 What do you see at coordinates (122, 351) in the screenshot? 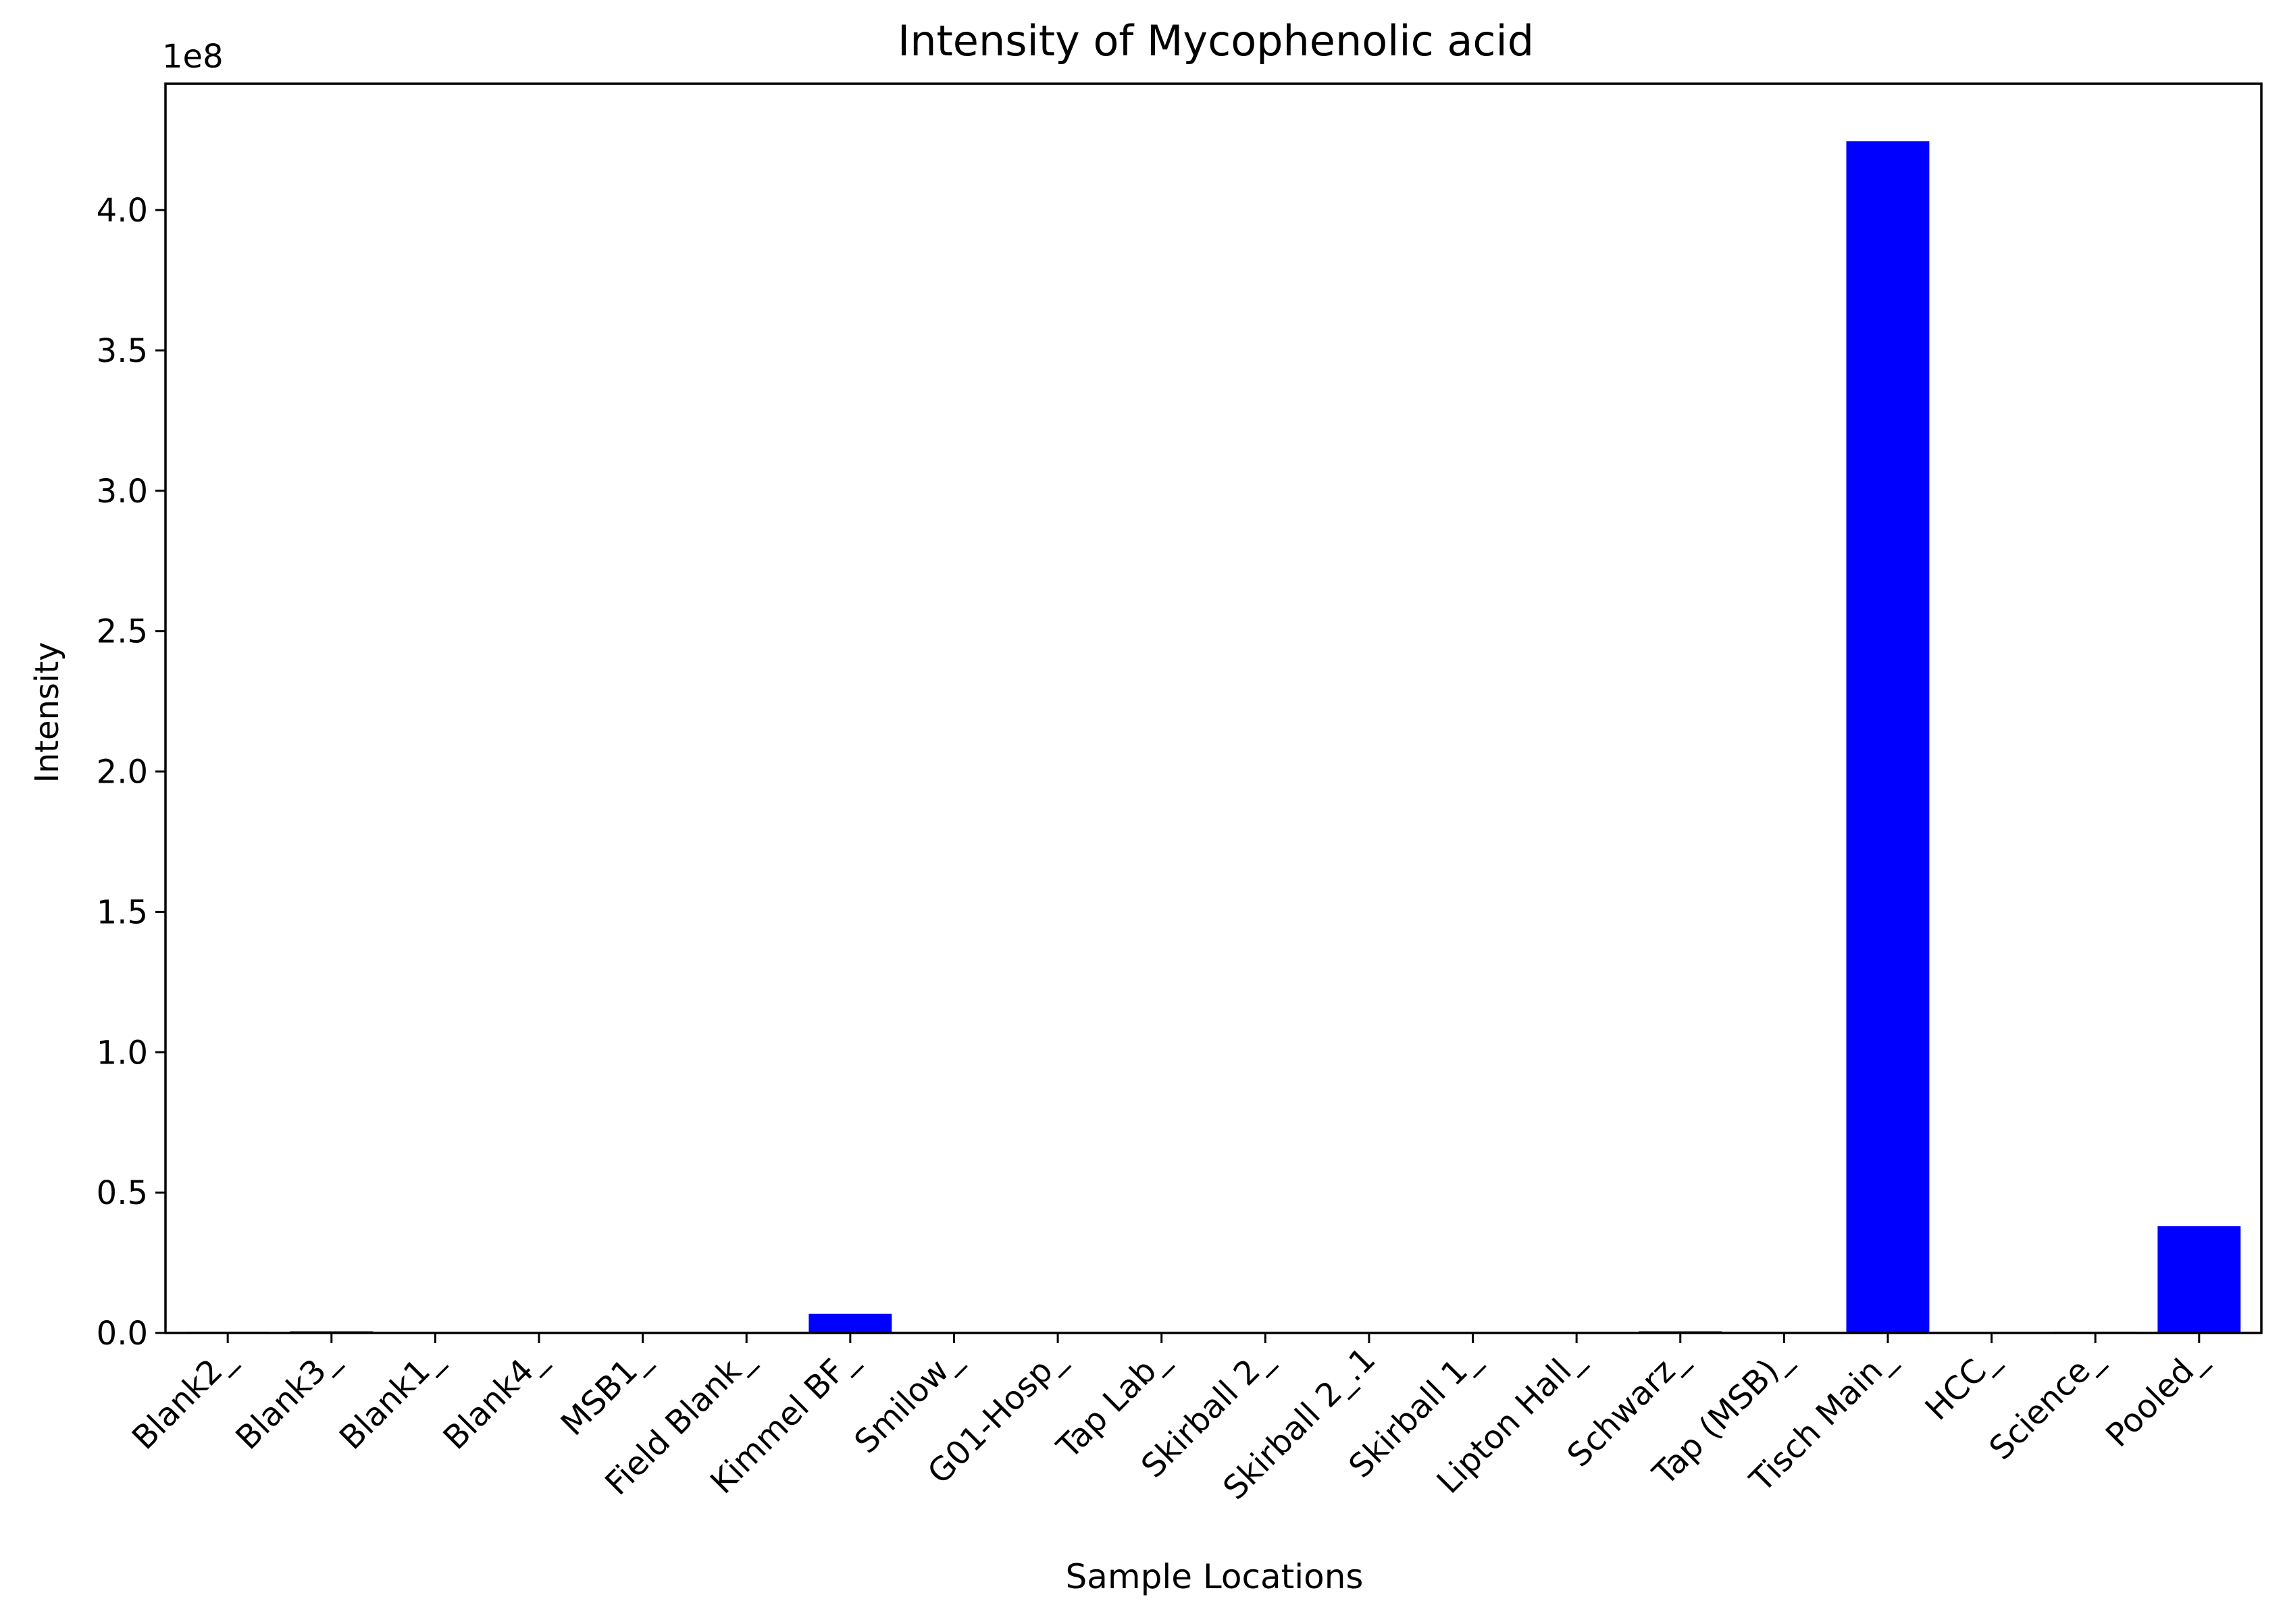
I see `y-tick-label: 3.5` at bounding box center [122, 351].